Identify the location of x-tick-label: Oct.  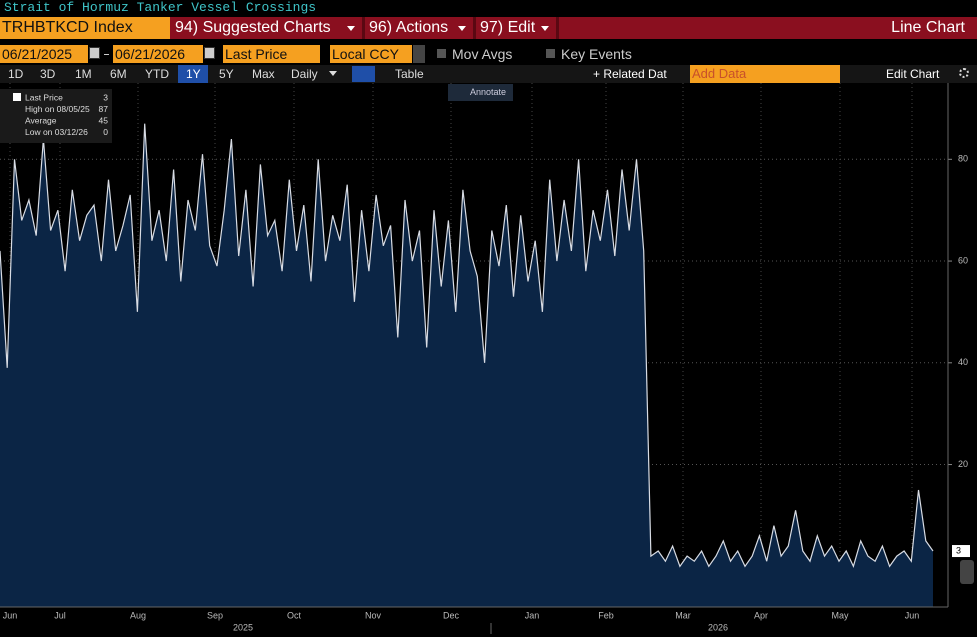
(294, 615).